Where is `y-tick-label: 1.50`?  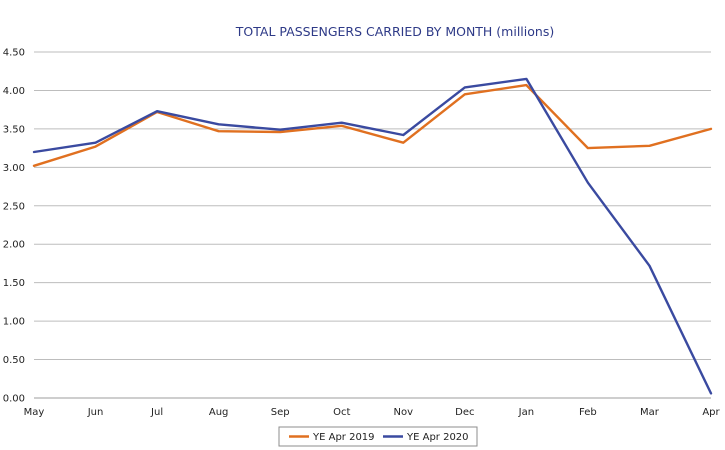
y-tick-label: 1.50 is located at coordinates (14, 283).